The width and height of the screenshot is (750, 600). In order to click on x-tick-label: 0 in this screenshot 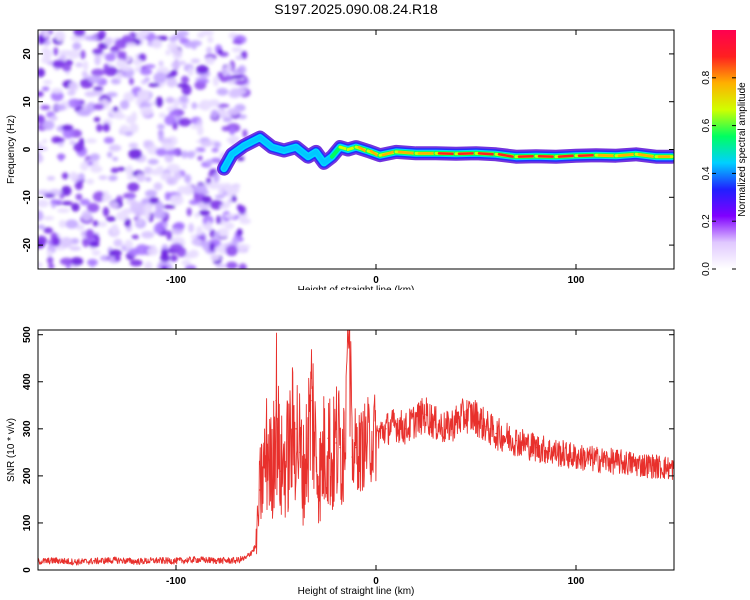, I will do `click(376, 280)`.